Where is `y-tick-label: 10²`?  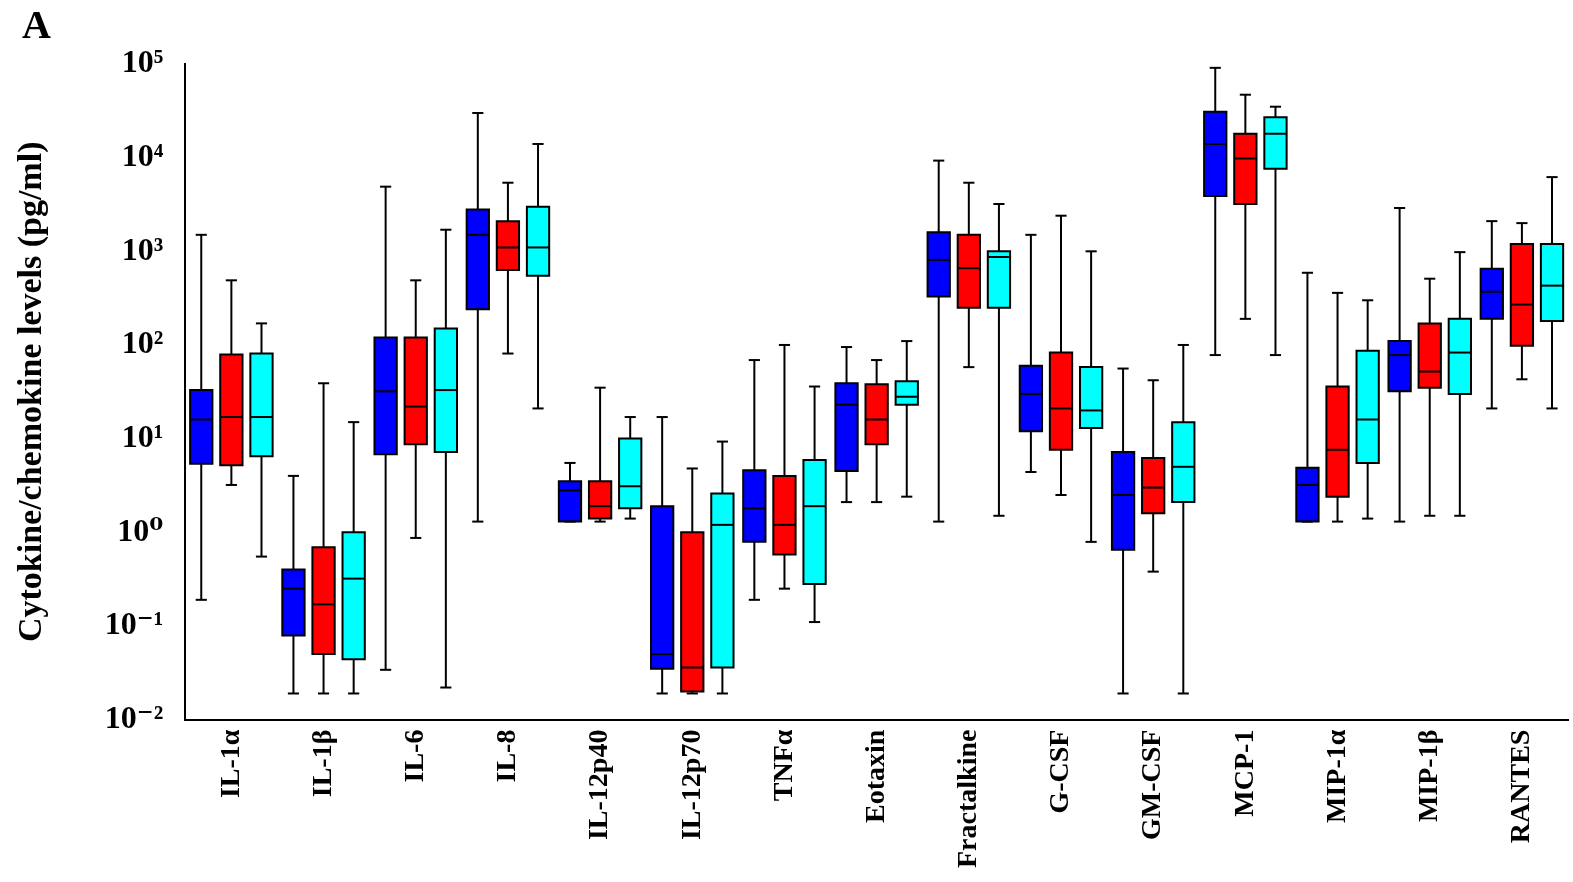
y-tick-label: 10² is located at coordinates (142, 342).